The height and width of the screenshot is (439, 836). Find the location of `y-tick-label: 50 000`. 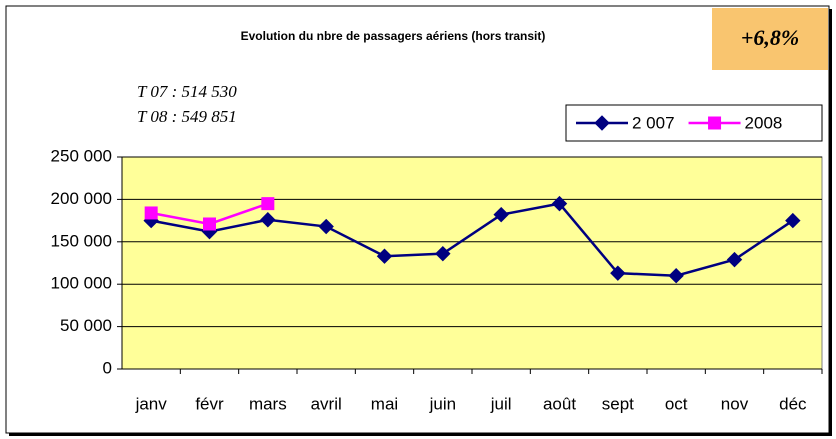

y-tick-label: 50 000 is located at coordinates (86, 325).